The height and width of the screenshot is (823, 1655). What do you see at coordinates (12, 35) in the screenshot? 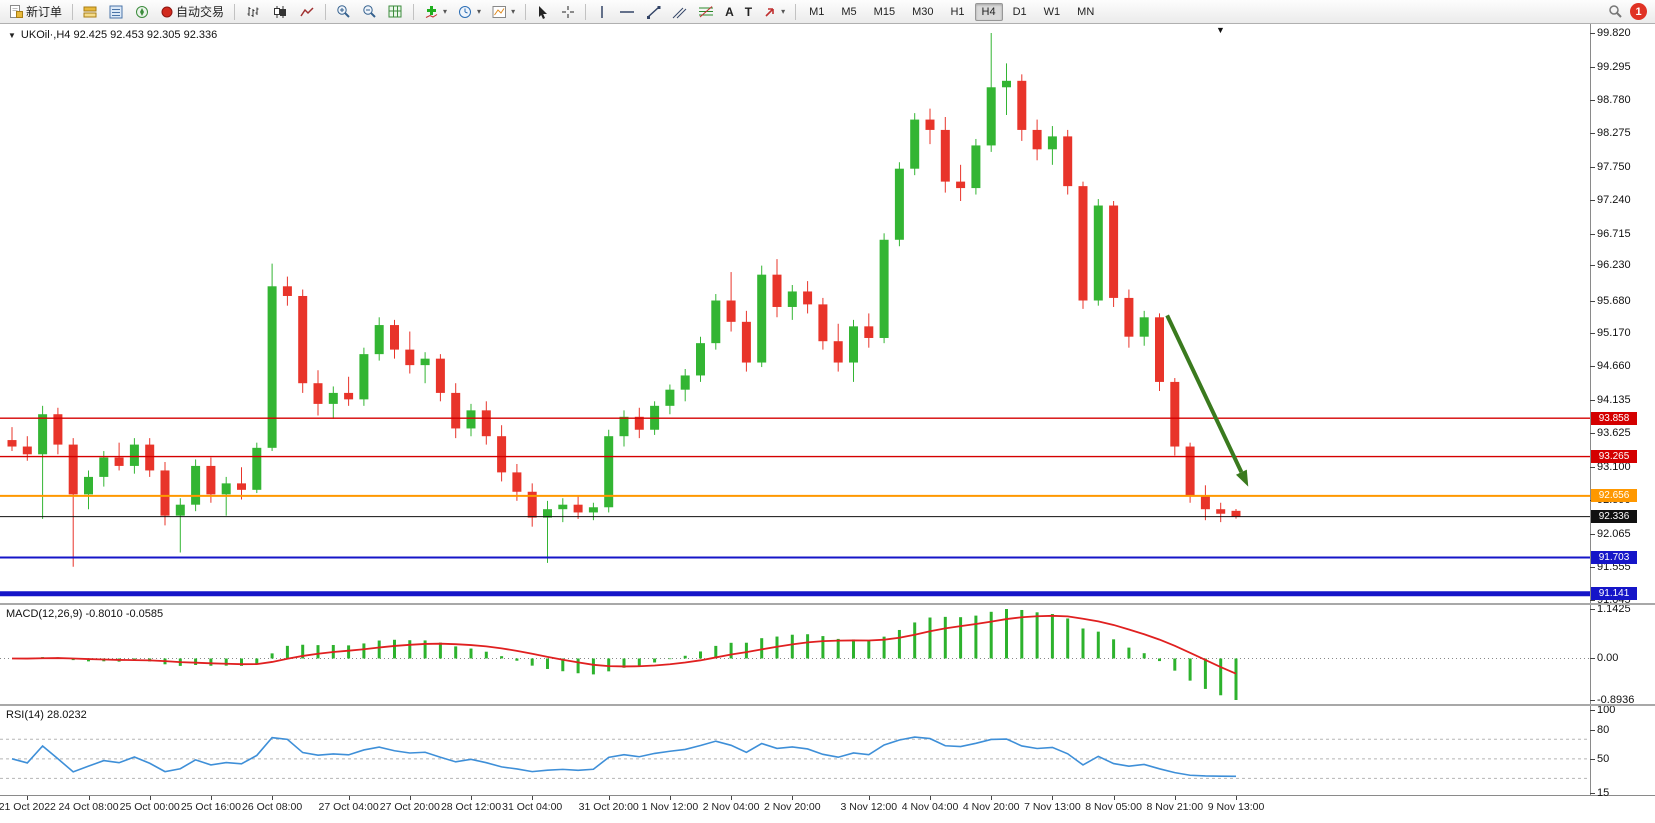
I see `symbol-dropdown-icon: ▼` at bounding box center [12, 35].